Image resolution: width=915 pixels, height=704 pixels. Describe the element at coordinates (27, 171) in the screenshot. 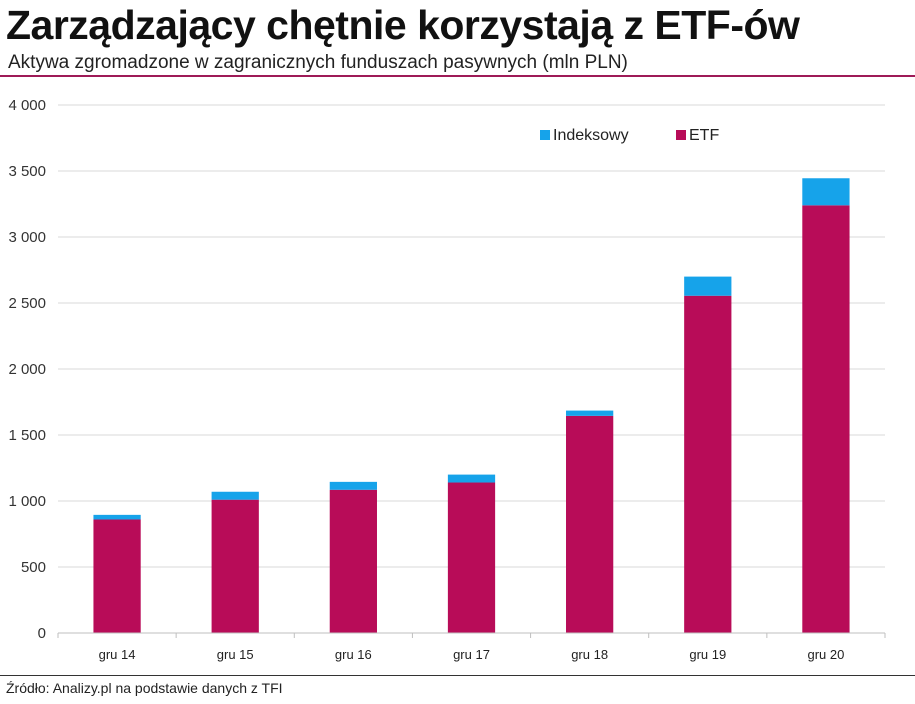

I see `y-tick-label: 3 500` at that location.